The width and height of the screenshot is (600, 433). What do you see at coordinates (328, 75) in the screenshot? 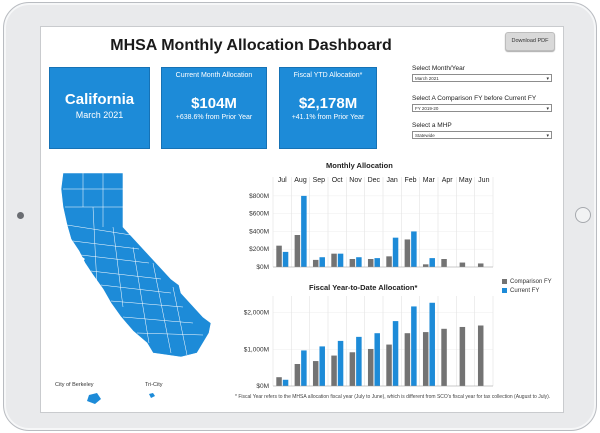
I see `fiscal-ytd-title: Fiscal YTD Allocation*` at bounding box center [328, 75].